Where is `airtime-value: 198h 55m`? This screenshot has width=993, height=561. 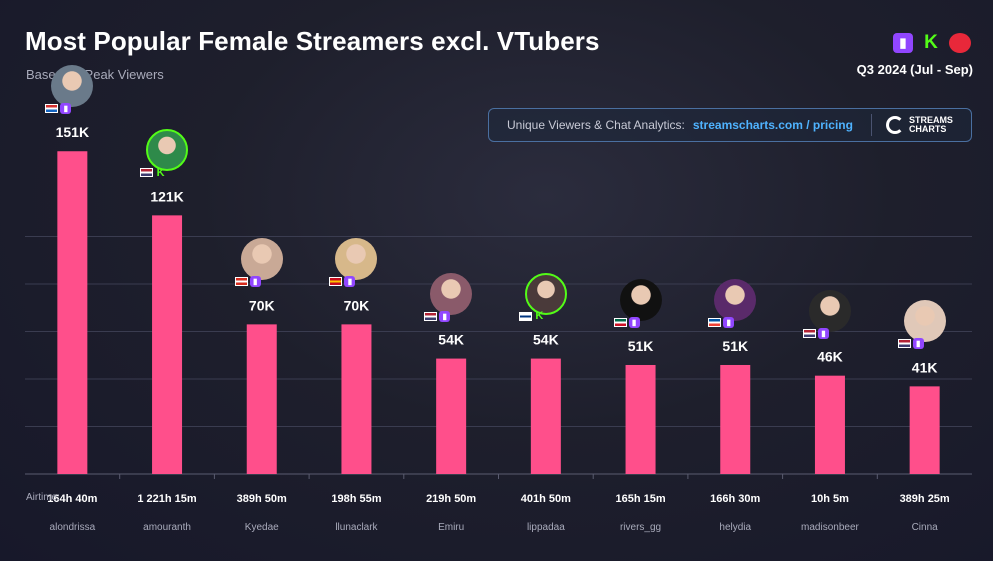
airtime-value: 198h 55m is located at coordinates (356, 499).